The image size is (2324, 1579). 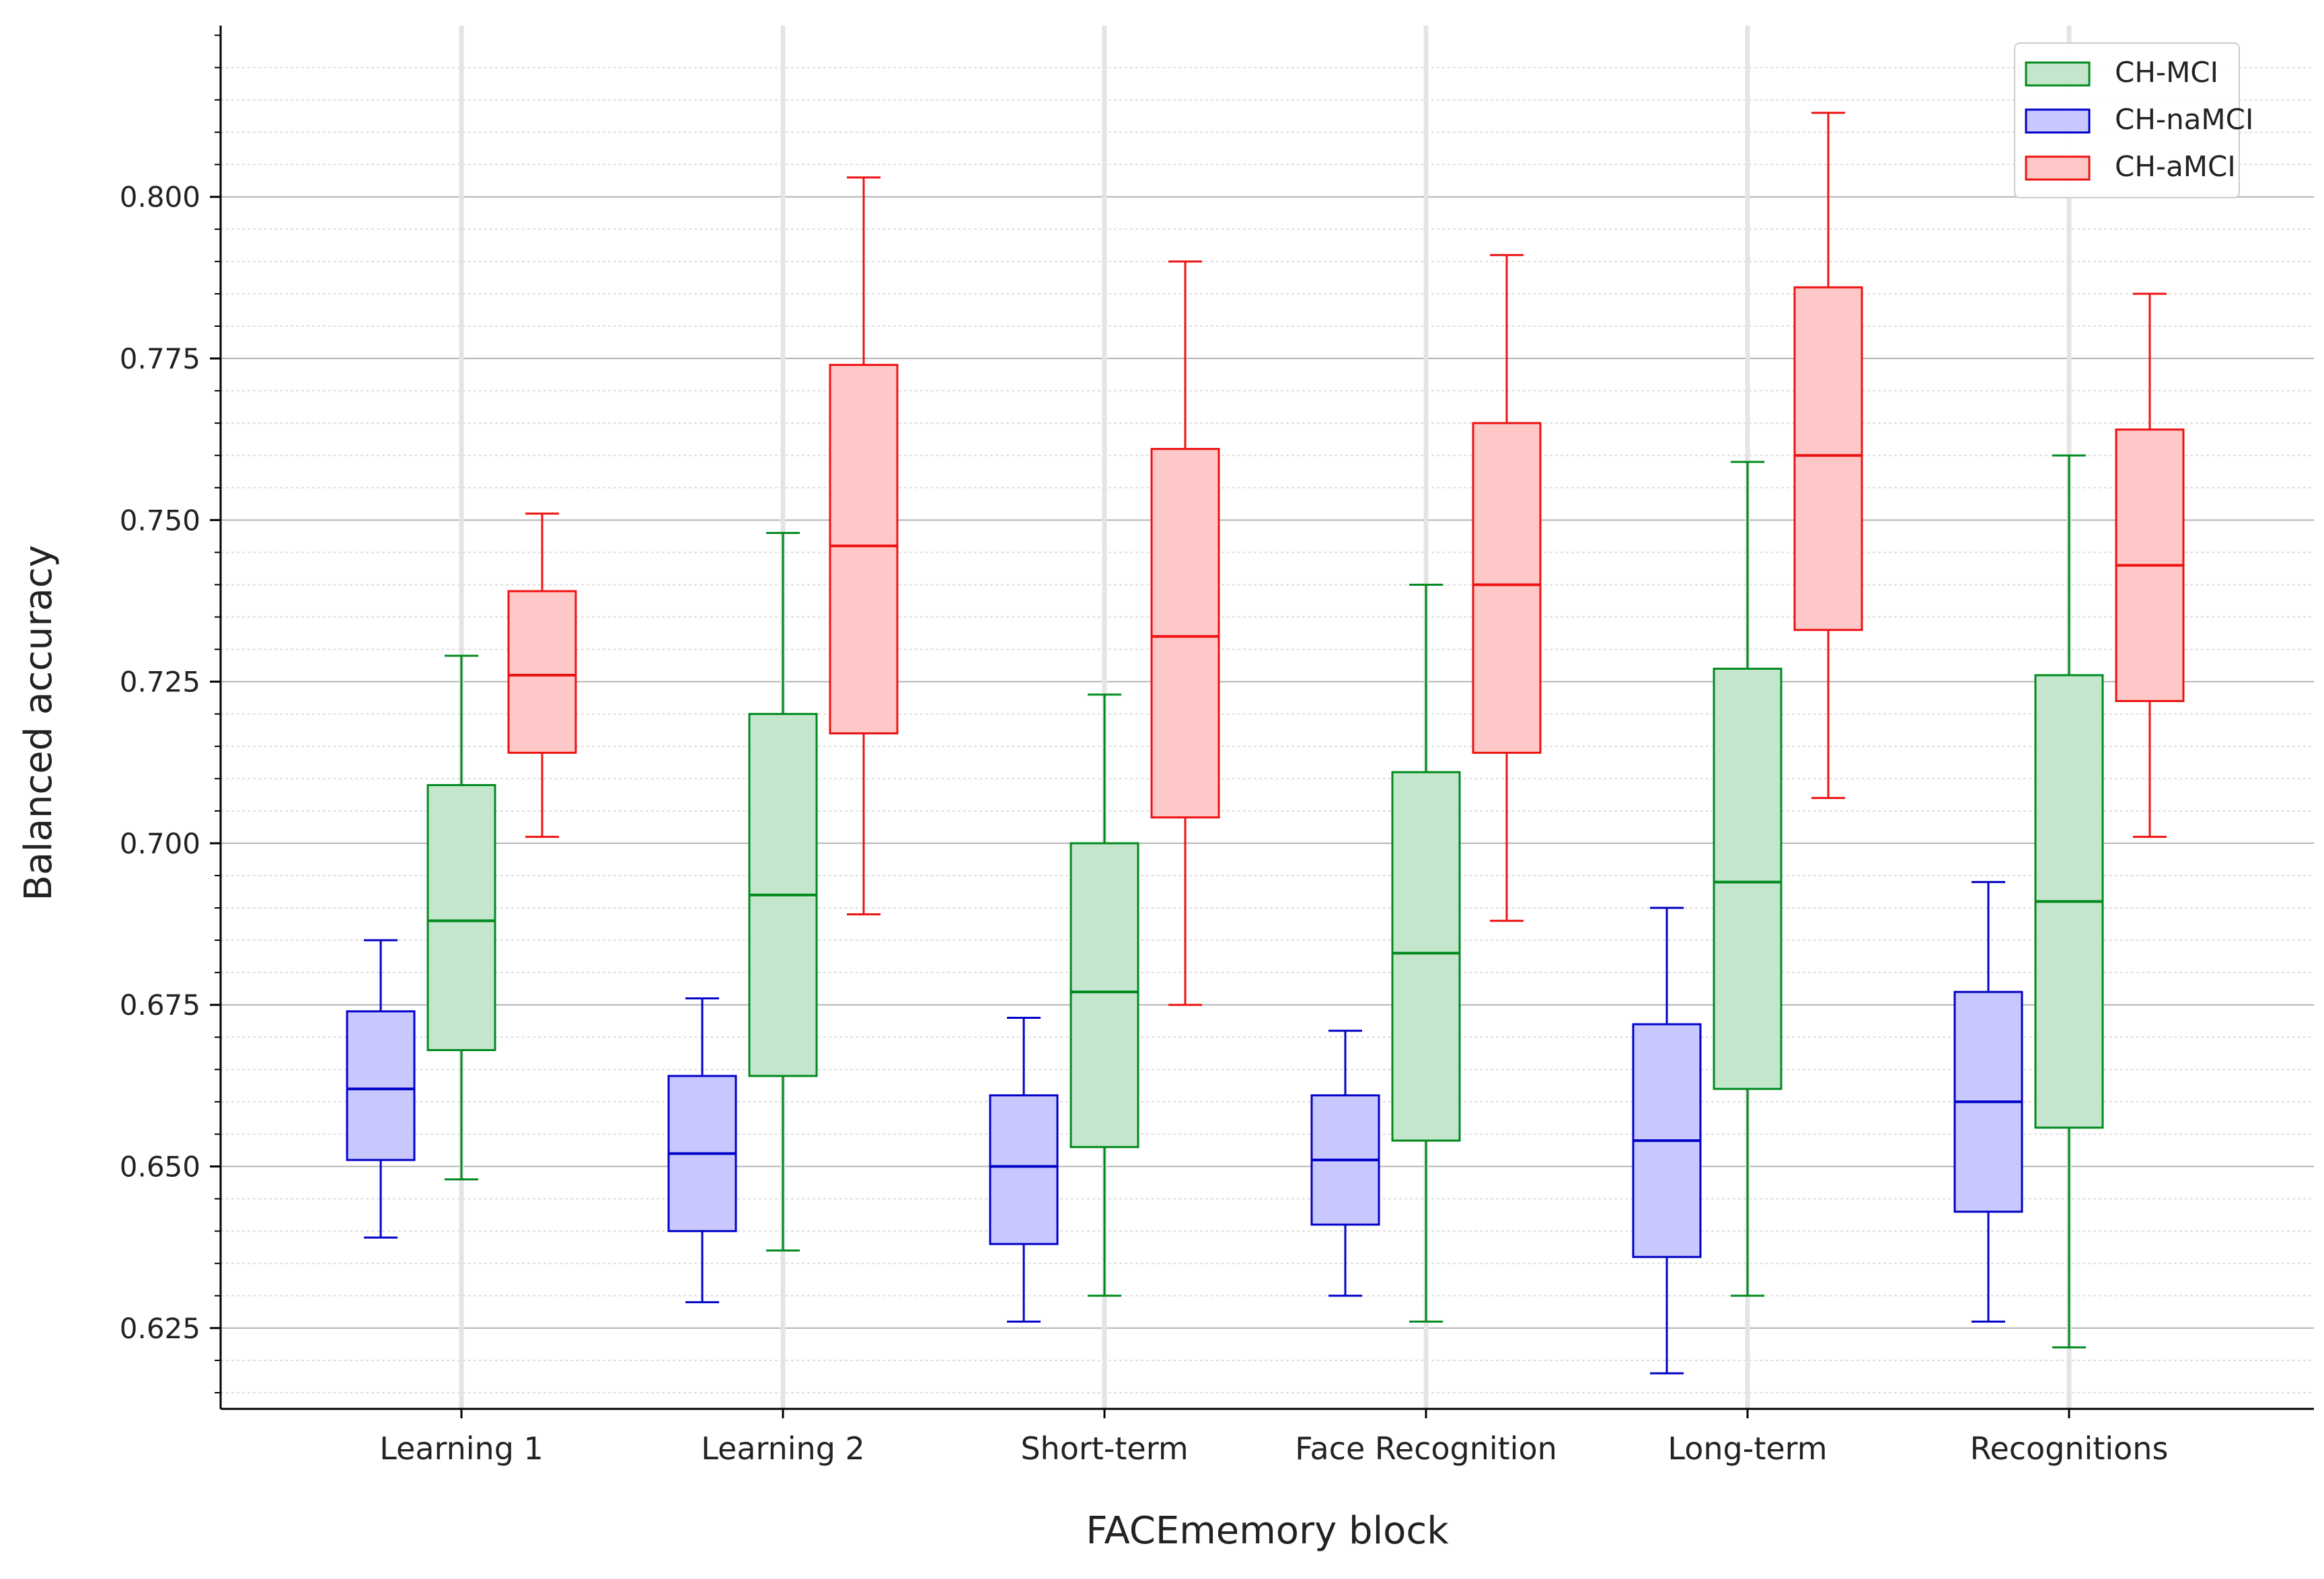 I want to click on x-tick-label: Long-term, so click(x=1747, y=1448).